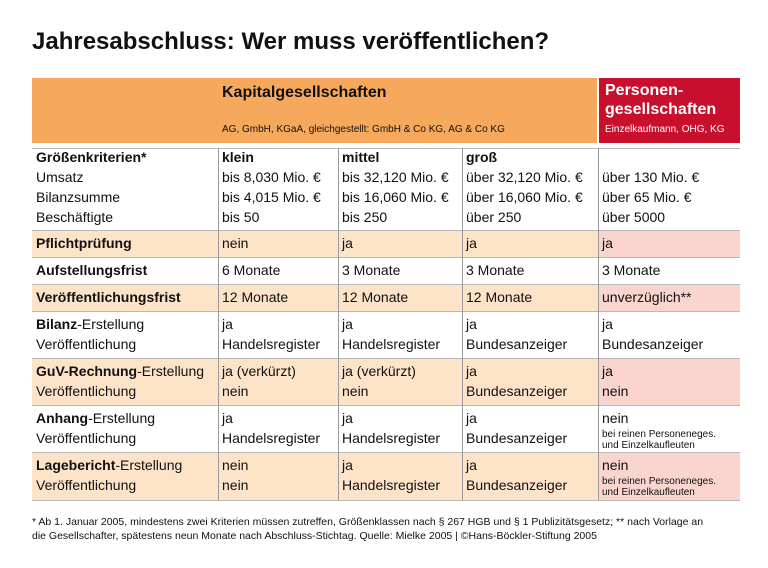 The image size is (768, 568). I want to click on row-label: Veröffentlichungsfrist, so click(108, 297).